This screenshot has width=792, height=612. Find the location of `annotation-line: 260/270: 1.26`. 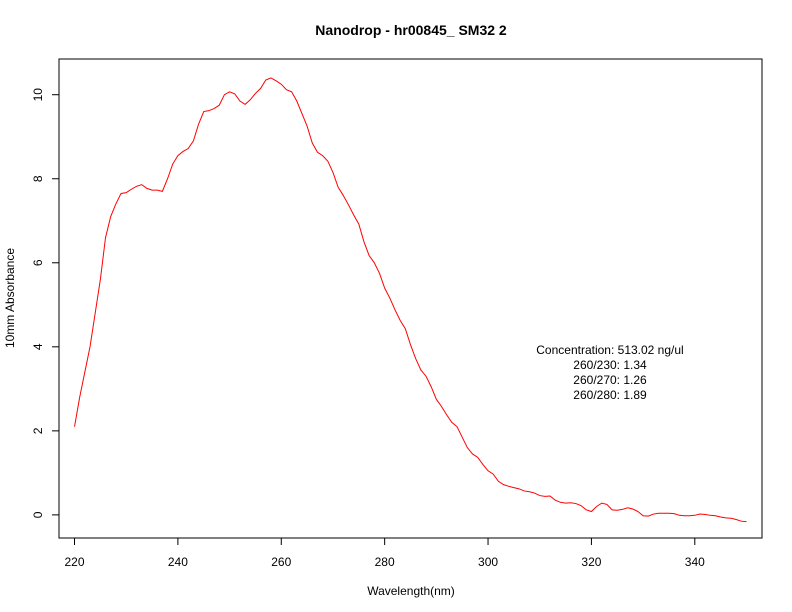

annotation-line: 260/270: 1.26 is located at coordinates (610, 380).